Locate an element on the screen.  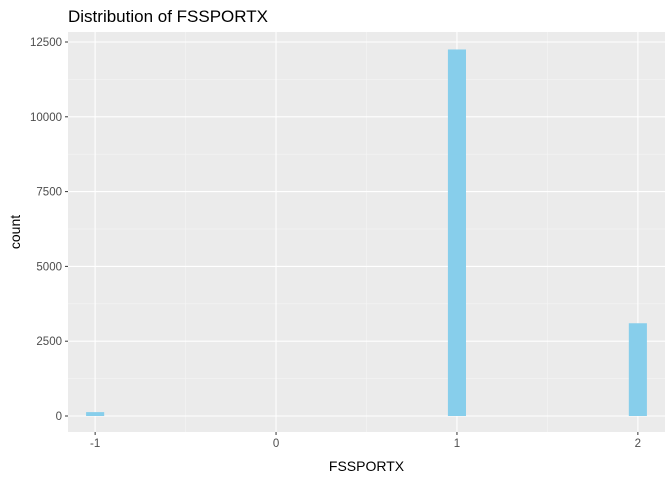
y-axis-ticks: 0 2500 5000 7500 10000 12500 is located at coordinates (49, 230).